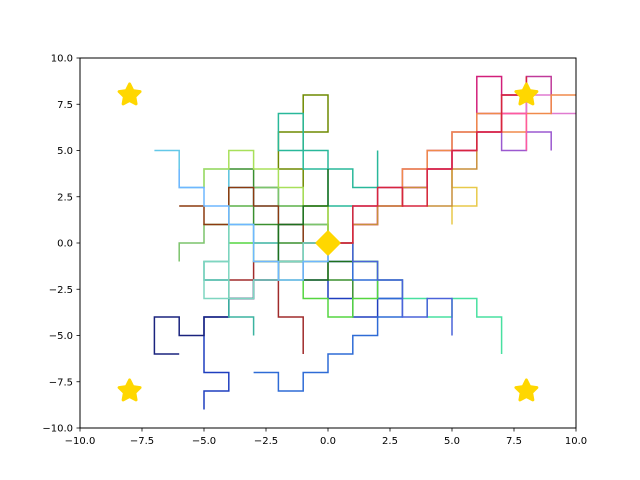 This screenshot has height=480, width=640. Describe the element at coordinates (62, 59) in the screenshot. I see `y-tick-label: 10.0` at that location.